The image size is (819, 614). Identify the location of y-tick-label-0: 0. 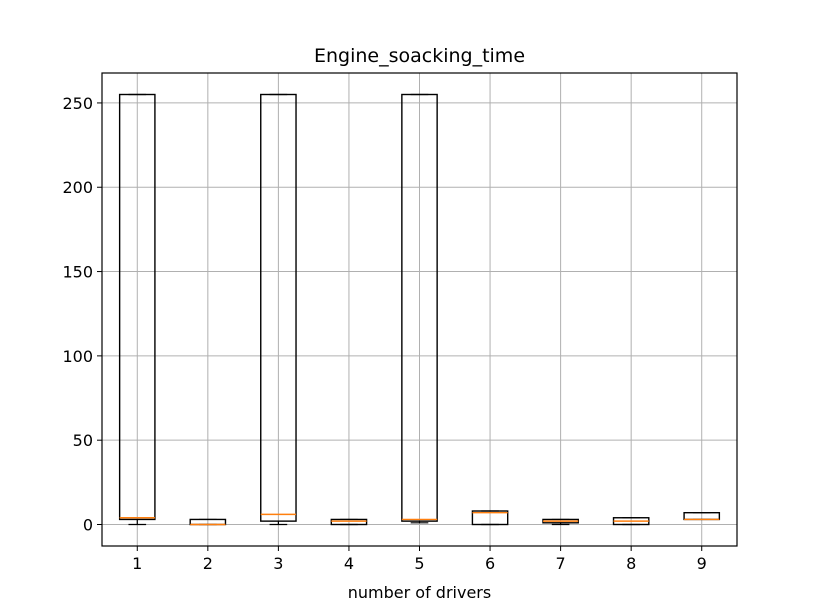
(88, 525).